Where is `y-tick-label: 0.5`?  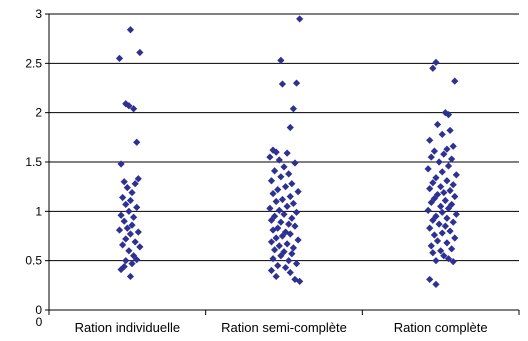
y-tick-label: 0.5 is located at coordinates (33, 261).